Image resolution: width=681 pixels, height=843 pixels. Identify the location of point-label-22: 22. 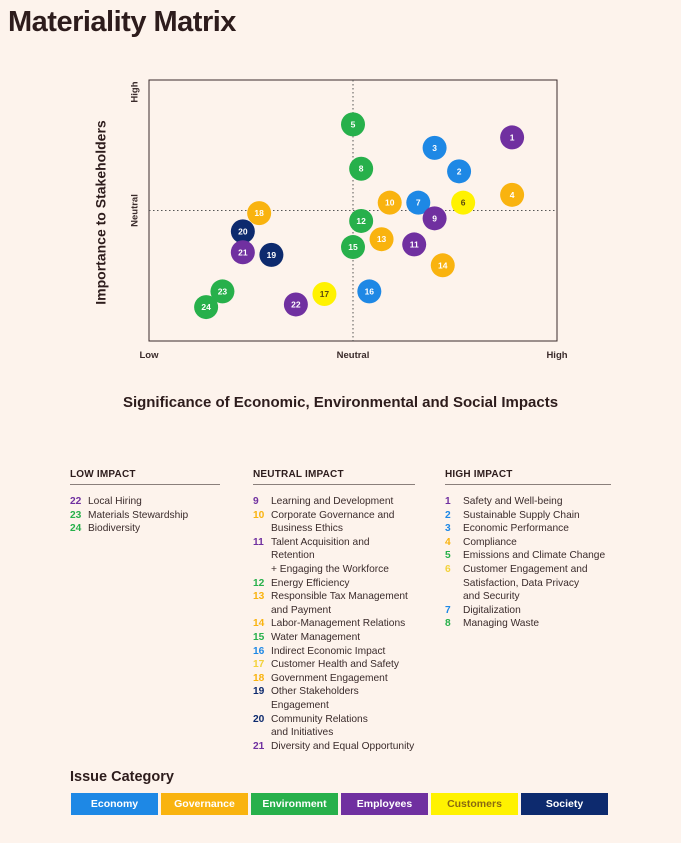
(296, 304).